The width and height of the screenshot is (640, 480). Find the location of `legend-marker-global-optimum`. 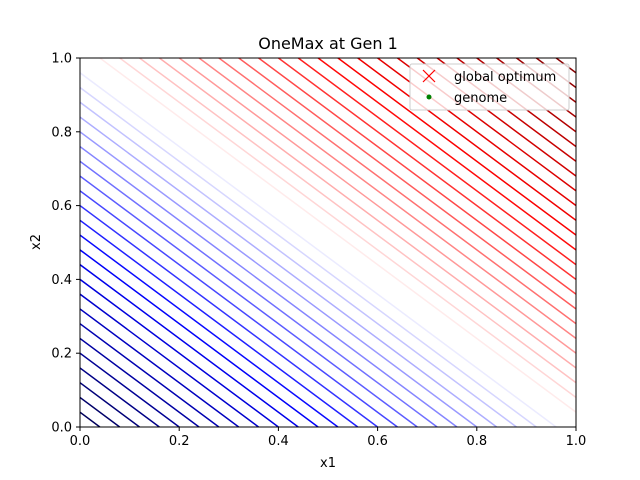

legend-marker-global-optimum is located at coordinates (429, 76).